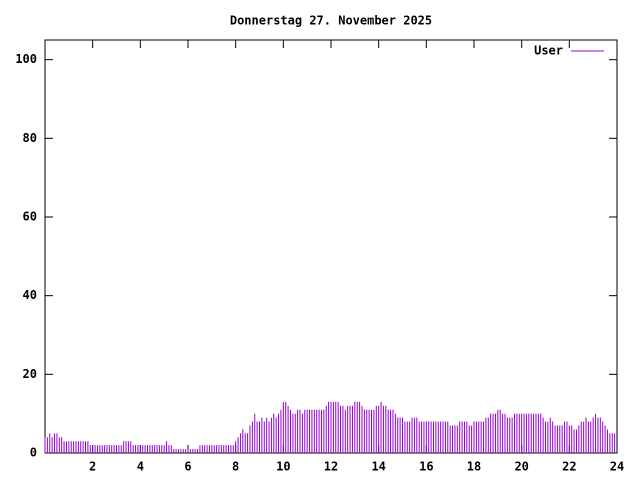 Image resolution: width=640 pixels, height=480 pixels. Describe the element at coordinates (569, 467) in the screenshot. I see `x-tick-label: 22` at that location.